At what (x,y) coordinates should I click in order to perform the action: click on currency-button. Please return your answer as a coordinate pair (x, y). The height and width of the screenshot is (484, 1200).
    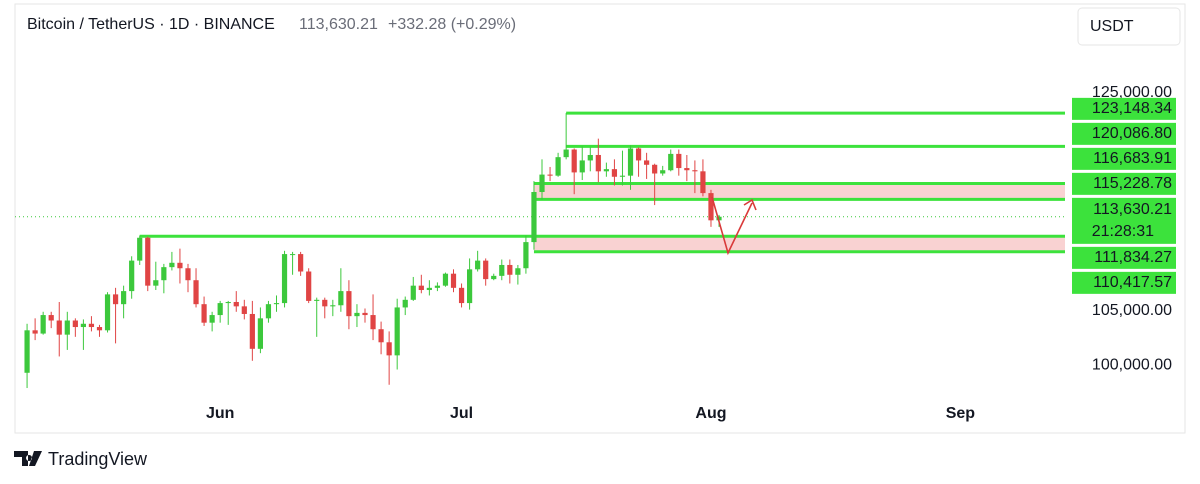
    Looking at the image, I should click on (1129, 26).